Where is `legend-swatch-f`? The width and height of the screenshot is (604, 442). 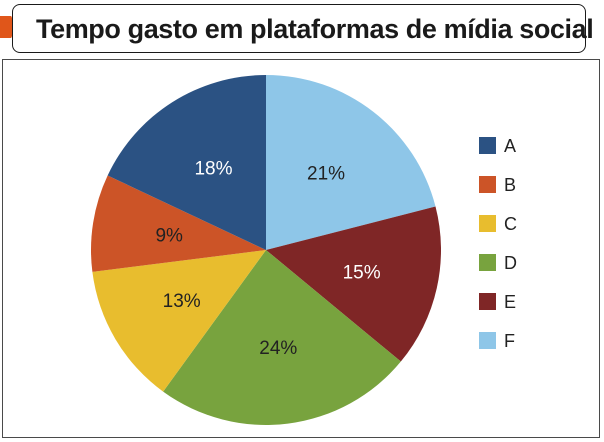 legend-swatch-f is located at coordinates (487, 340).